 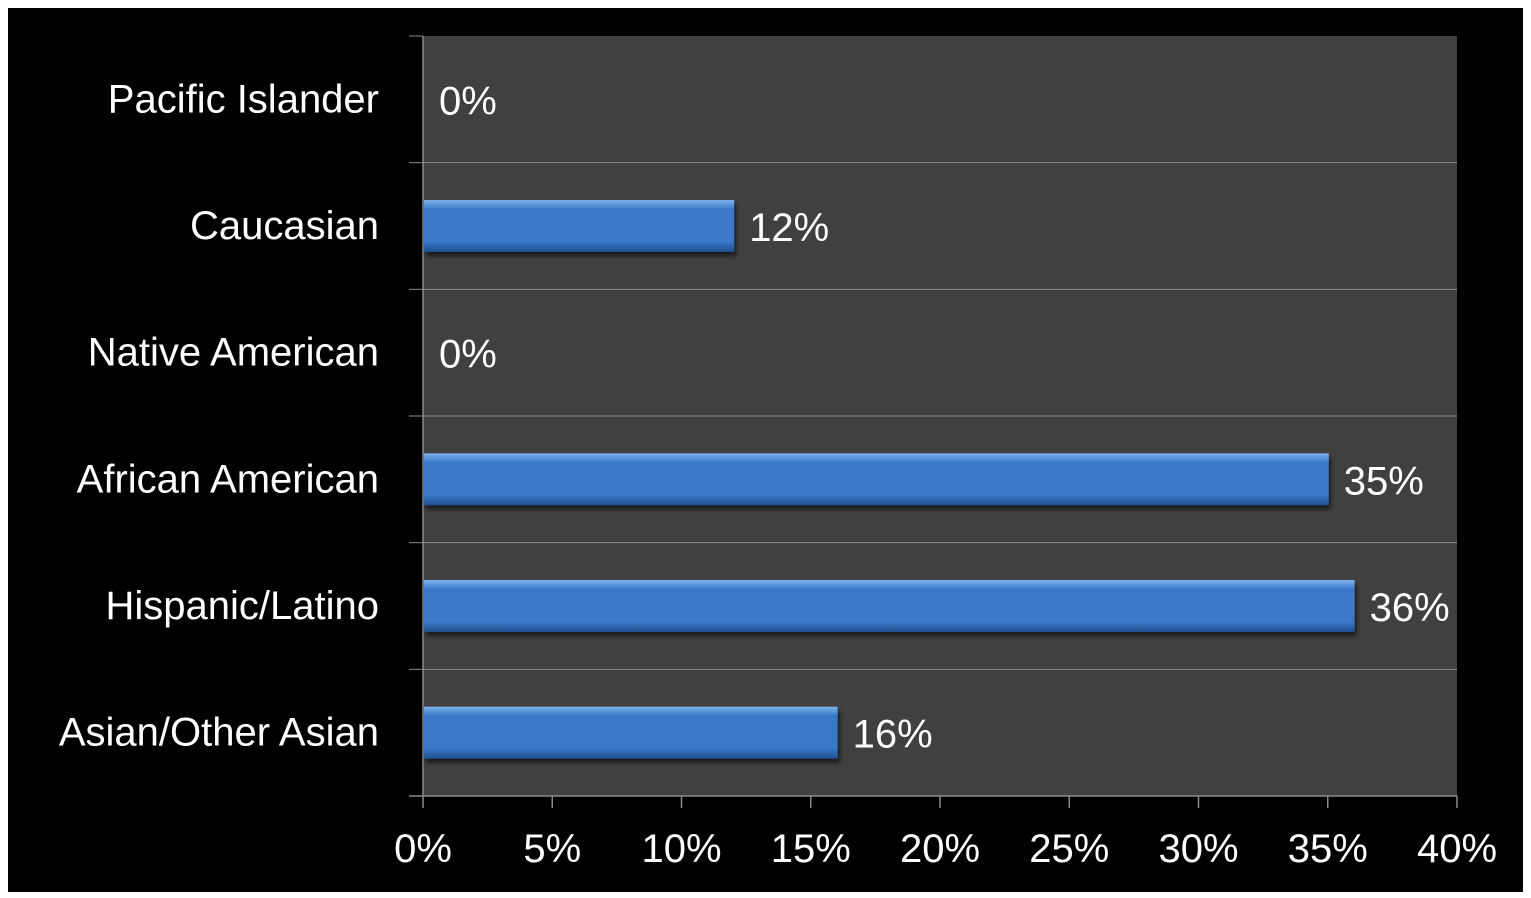 I want to click on category-label: African American, so click(x=228, y=479).